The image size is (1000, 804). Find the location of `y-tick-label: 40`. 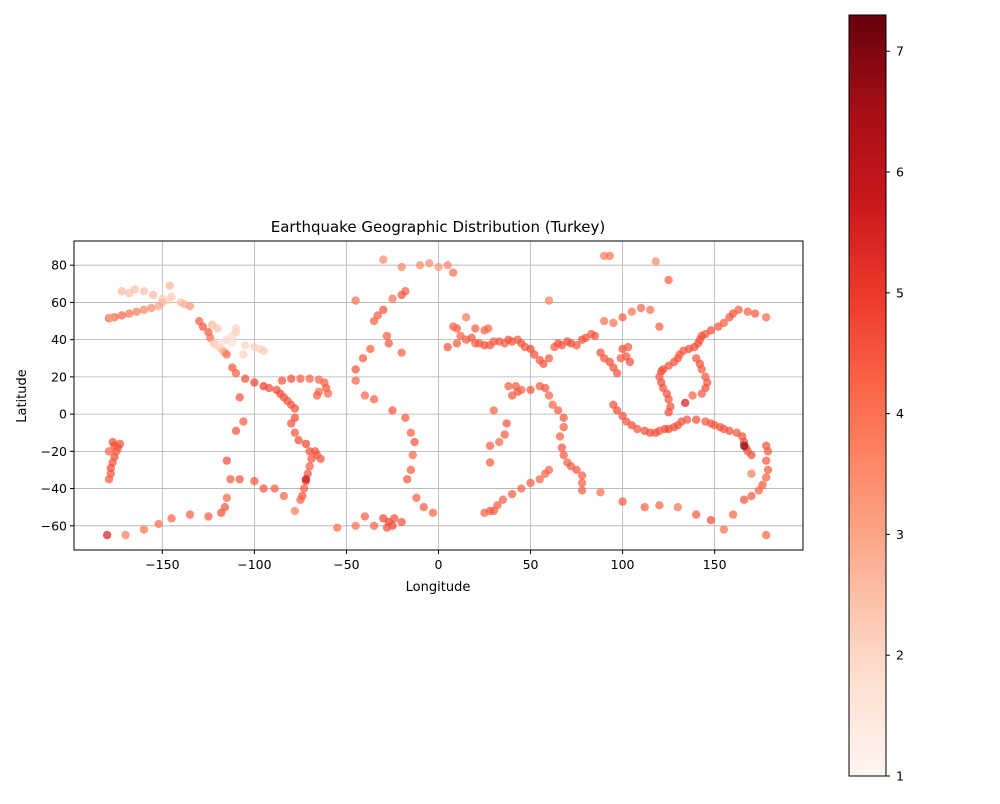

y-tick-label: 40 is located at coordinates (59, 339).